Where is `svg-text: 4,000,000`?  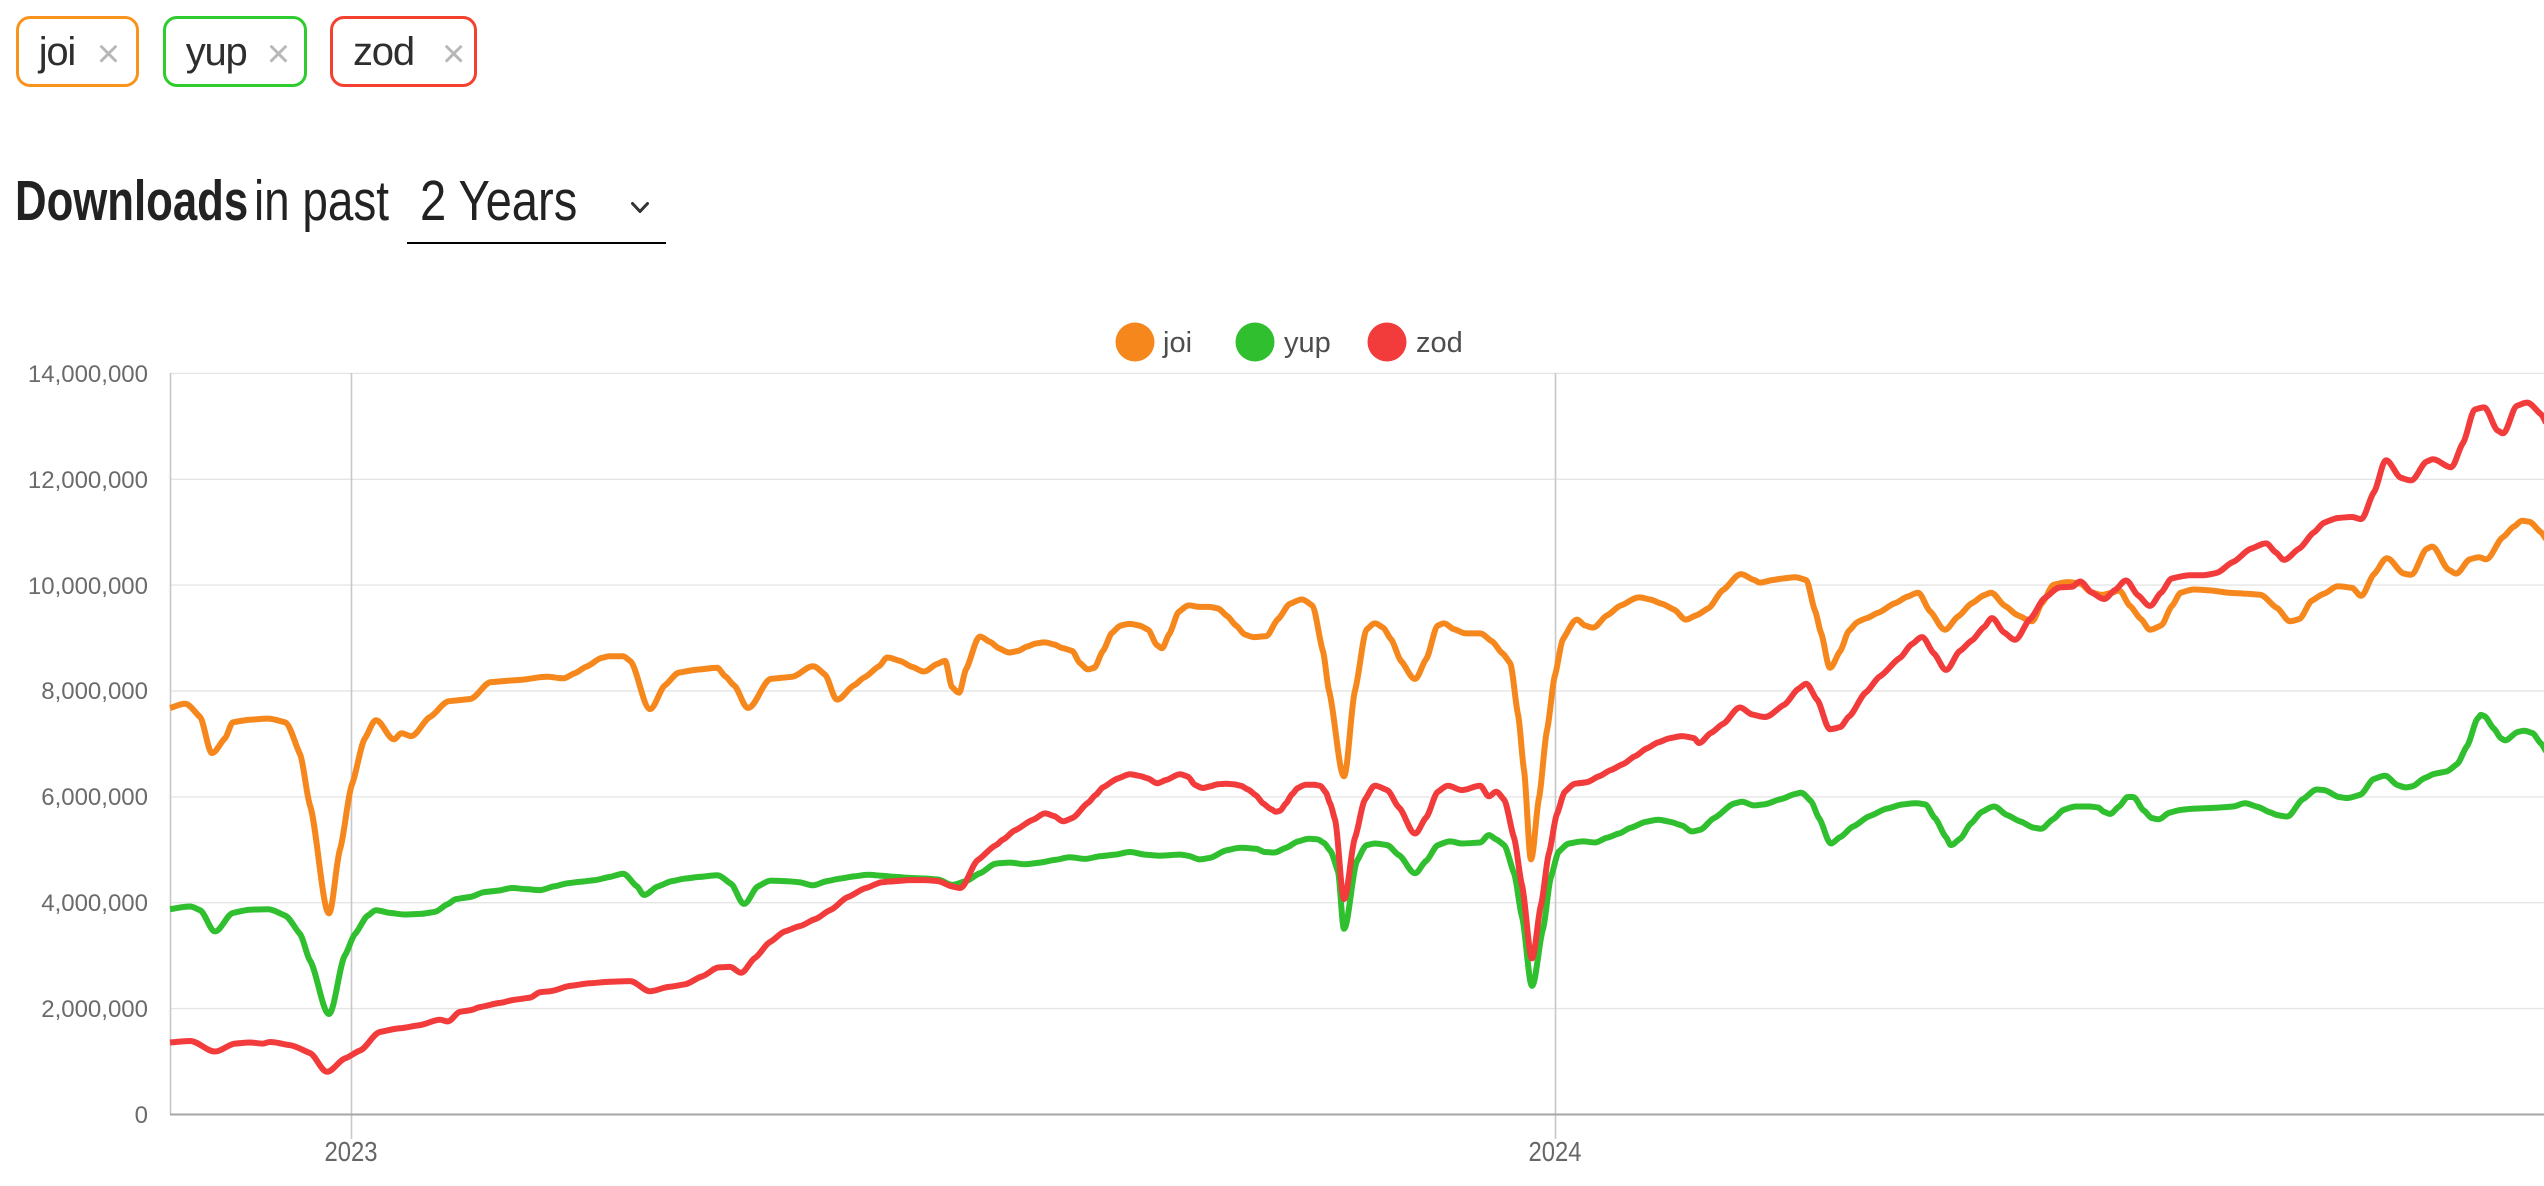 svg-text: 4,000,000 is located at coordinates (94, 903).